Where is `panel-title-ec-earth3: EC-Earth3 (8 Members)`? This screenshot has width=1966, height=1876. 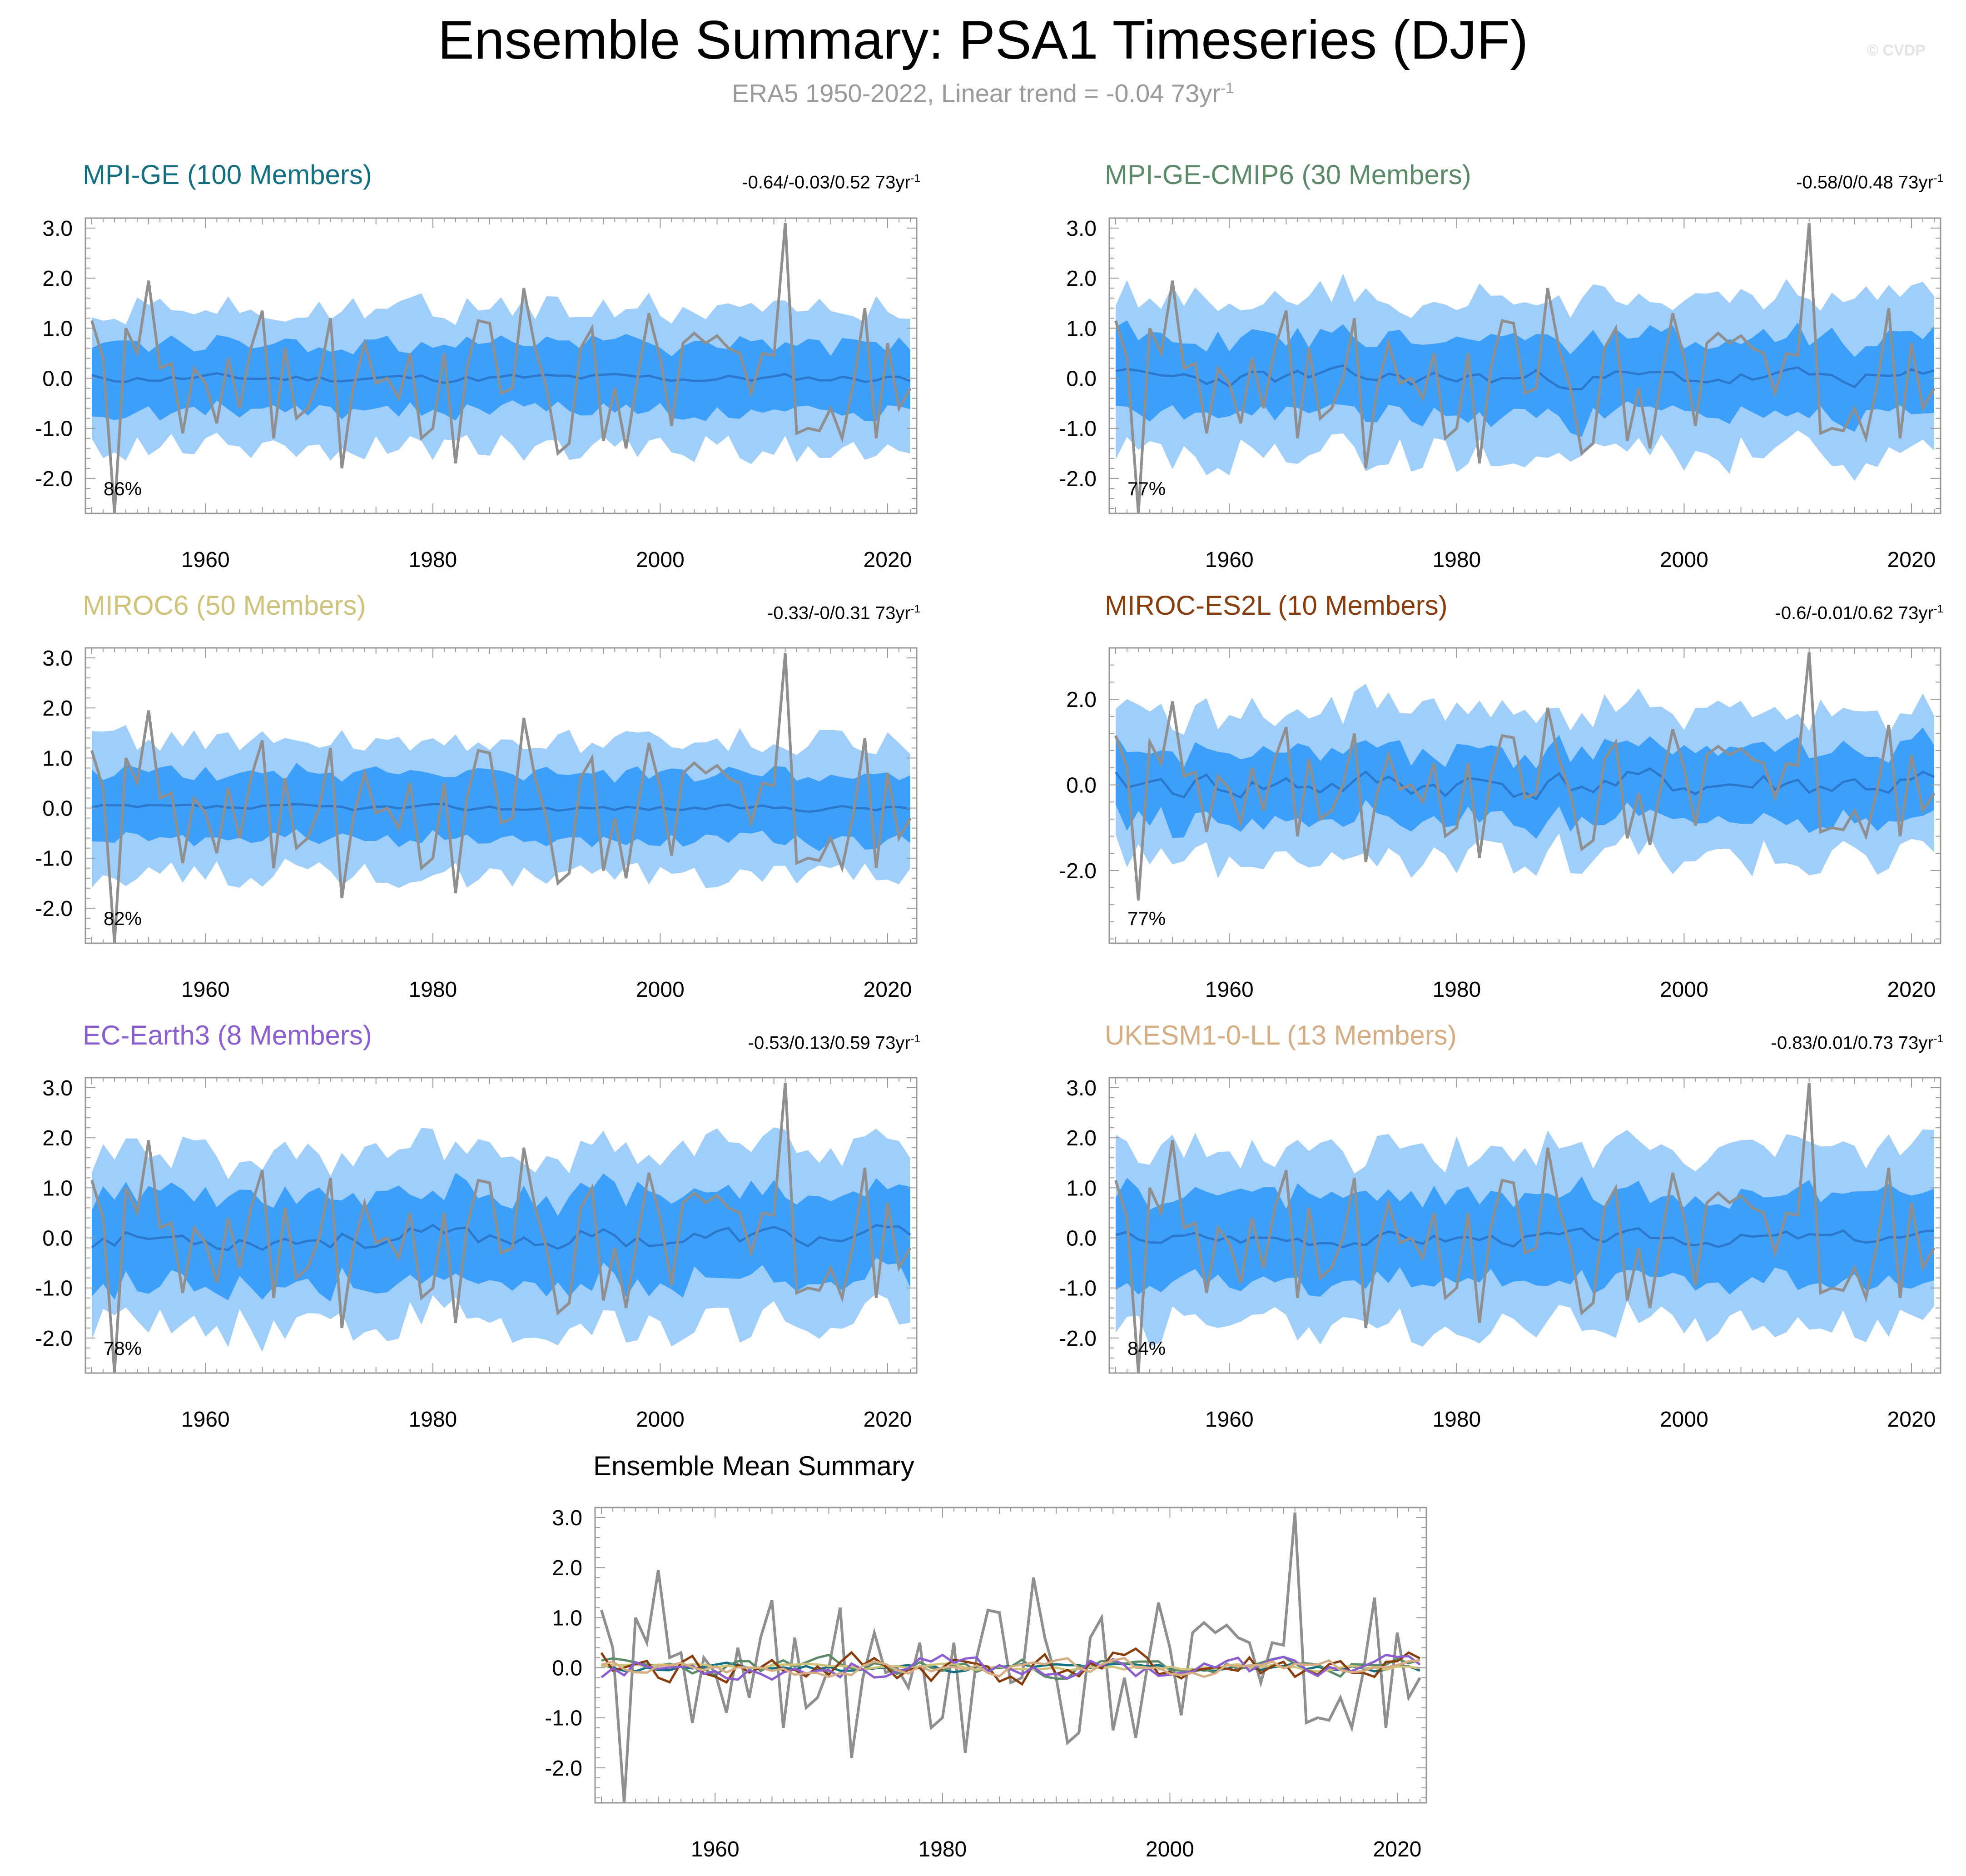 panel-title-ec-earth3: EC-Earth3 (8 Members) is located at coordinates (227, 1035).